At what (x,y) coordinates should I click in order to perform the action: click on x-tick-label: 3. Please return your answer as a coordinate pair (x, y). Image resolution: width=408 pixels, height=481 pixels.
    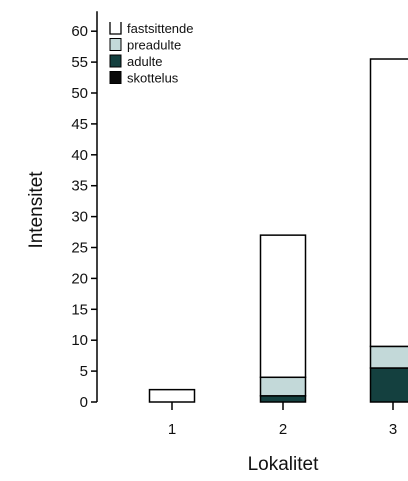
    Looking at the image, I should click on (393, 429).